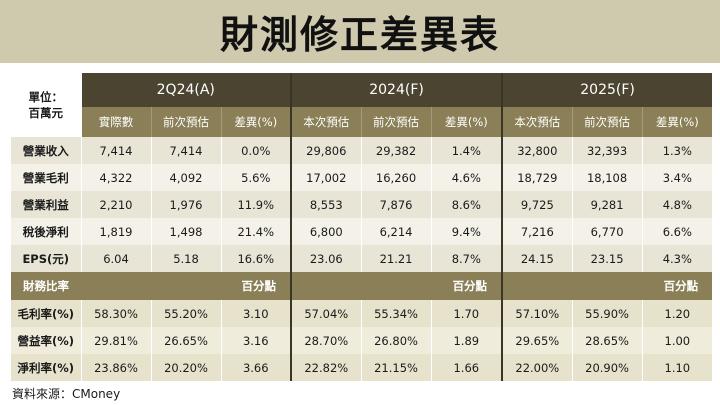  Describe the element at coordinates (537, 313) in the screenshot. I see `table-cell: 57.10%` at that location.